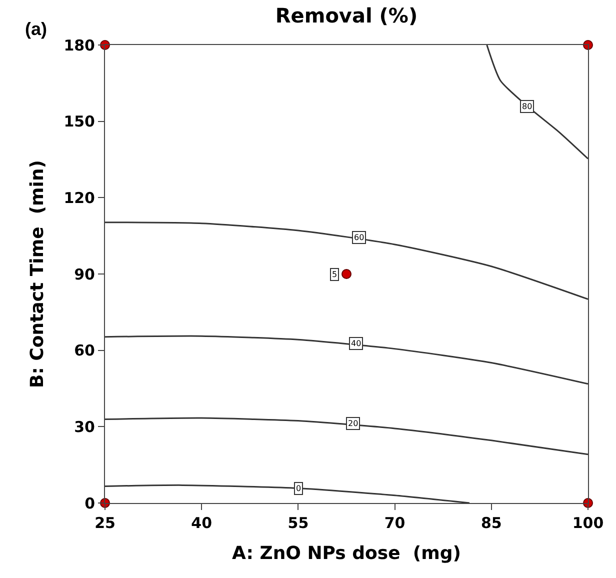 The width and height of the screenshot is (616, 578). Describe the element at coordinates (346, 16) in the screenshot. I see `chart-title: Removal (%)` at that location.